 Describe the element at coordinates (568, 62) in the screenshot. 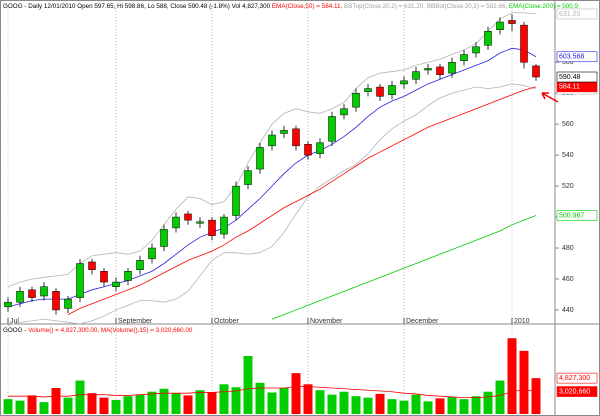

I see `y-tick-label: 600` at that location.